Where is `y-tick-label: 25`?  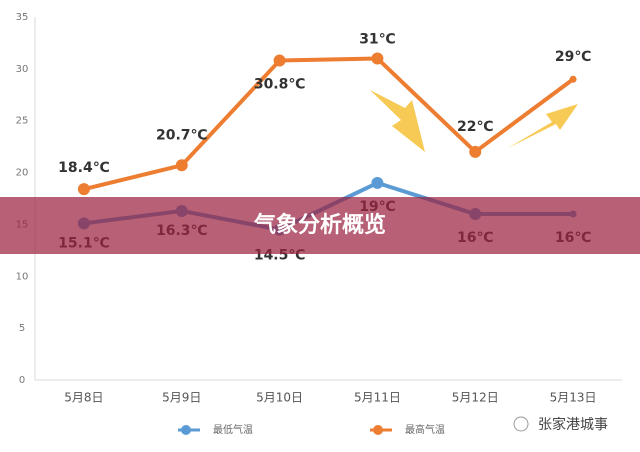 y-tick-label: 25 is located at coordinates (22, 121).